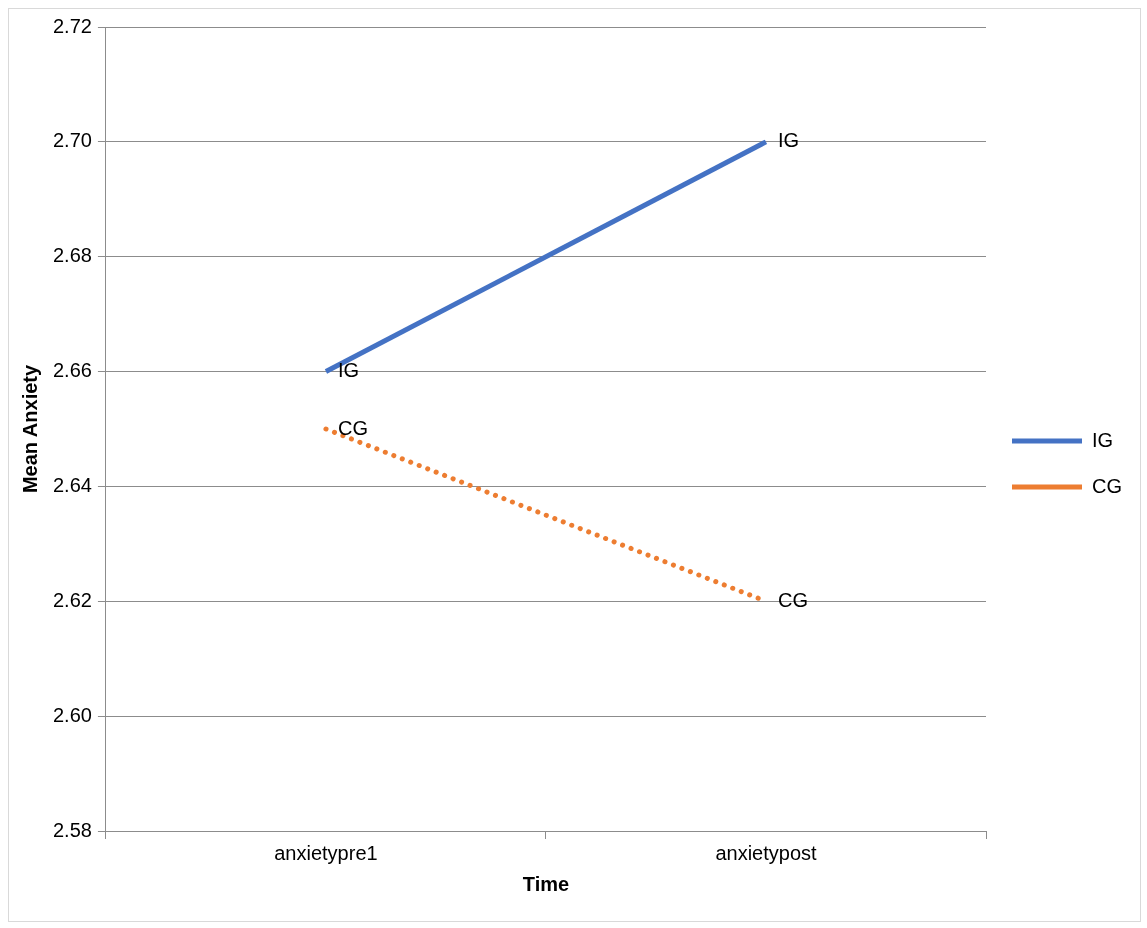 This screenshot has height=928, width=1147. Describe the element at coordinates (72, 140) in the screenshot. I see `y-tick-label: 2.70` at that location.